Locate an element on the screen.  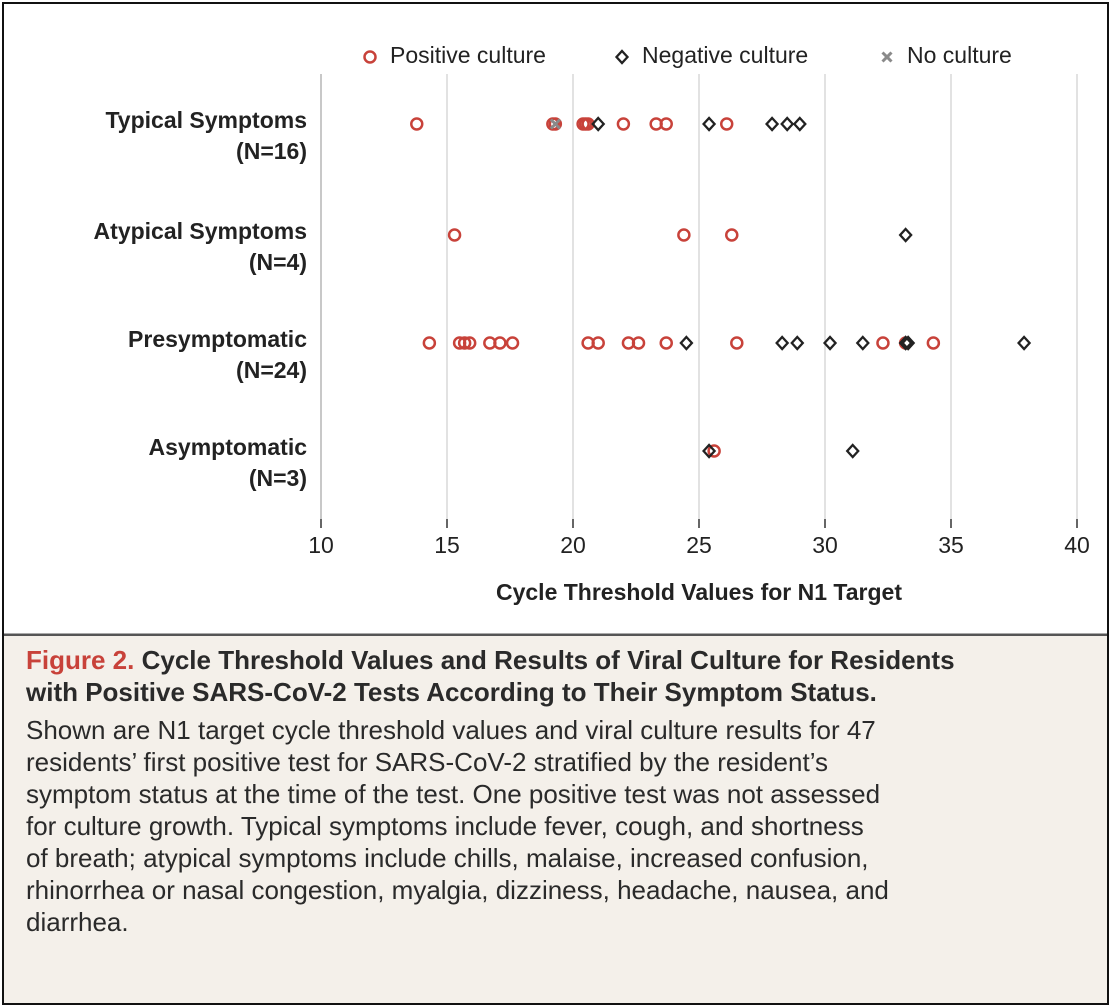
figure-label: Figure 2. is located at coordinates (80, 660).